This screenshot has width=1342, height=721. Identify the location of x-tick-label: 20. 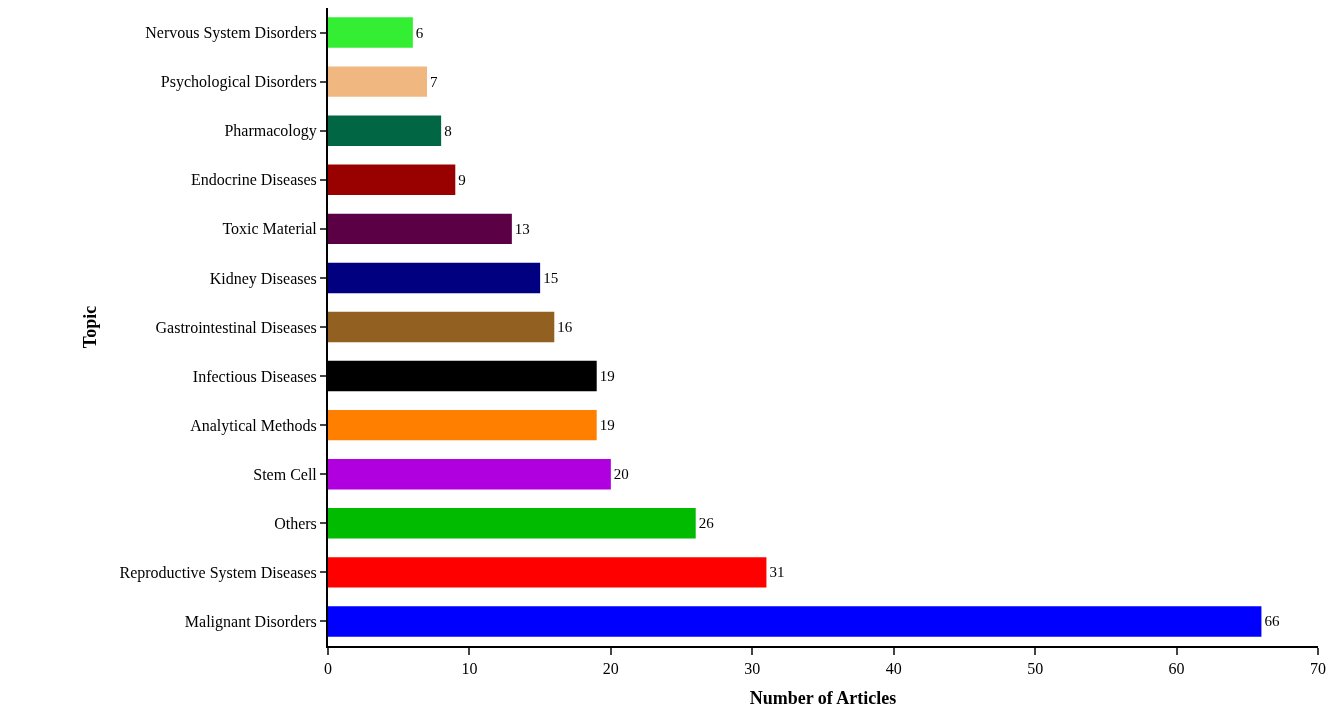
(610, 669).